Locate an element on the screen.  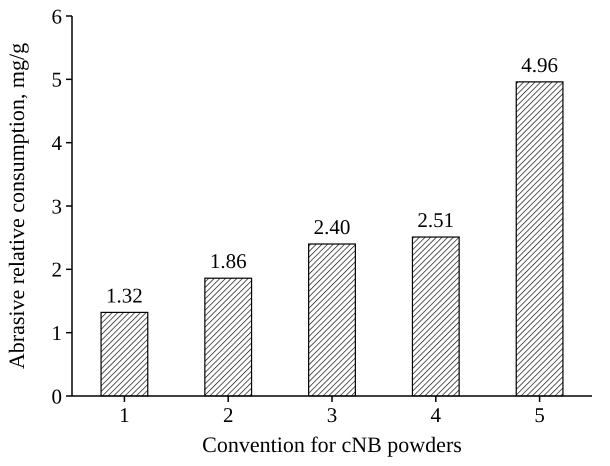
y-tick-label: 1 is located at coordinates (57, 333).